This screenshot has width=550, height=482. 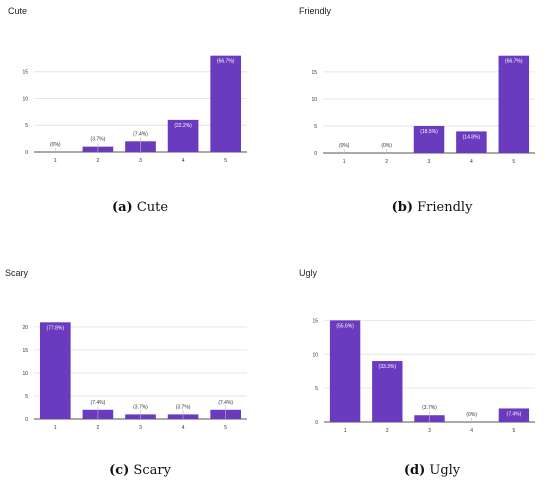 I want to click on caption-cute: (a) Cute, so click(x=140, y=207).